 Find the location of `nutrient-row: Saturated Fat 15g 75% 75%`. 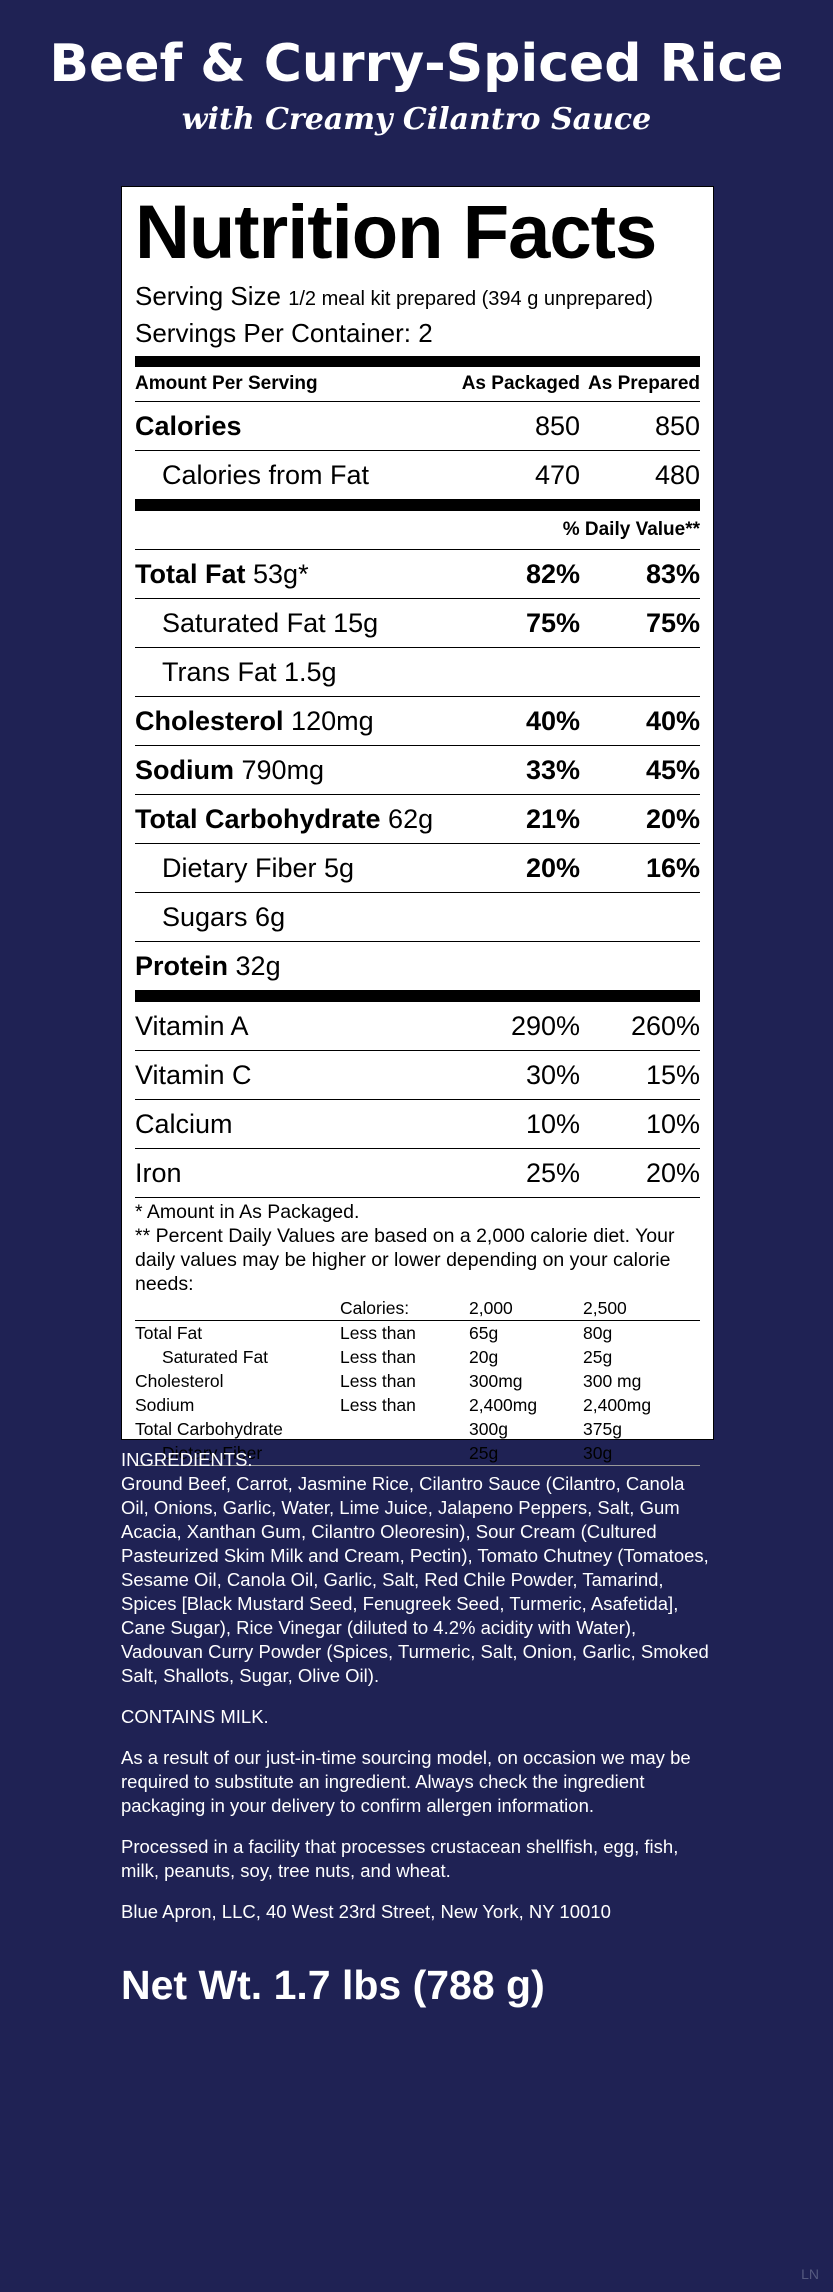

nutrient-row: Saturated Fat 15g 75% 75% is located at coordinates (417, 622).